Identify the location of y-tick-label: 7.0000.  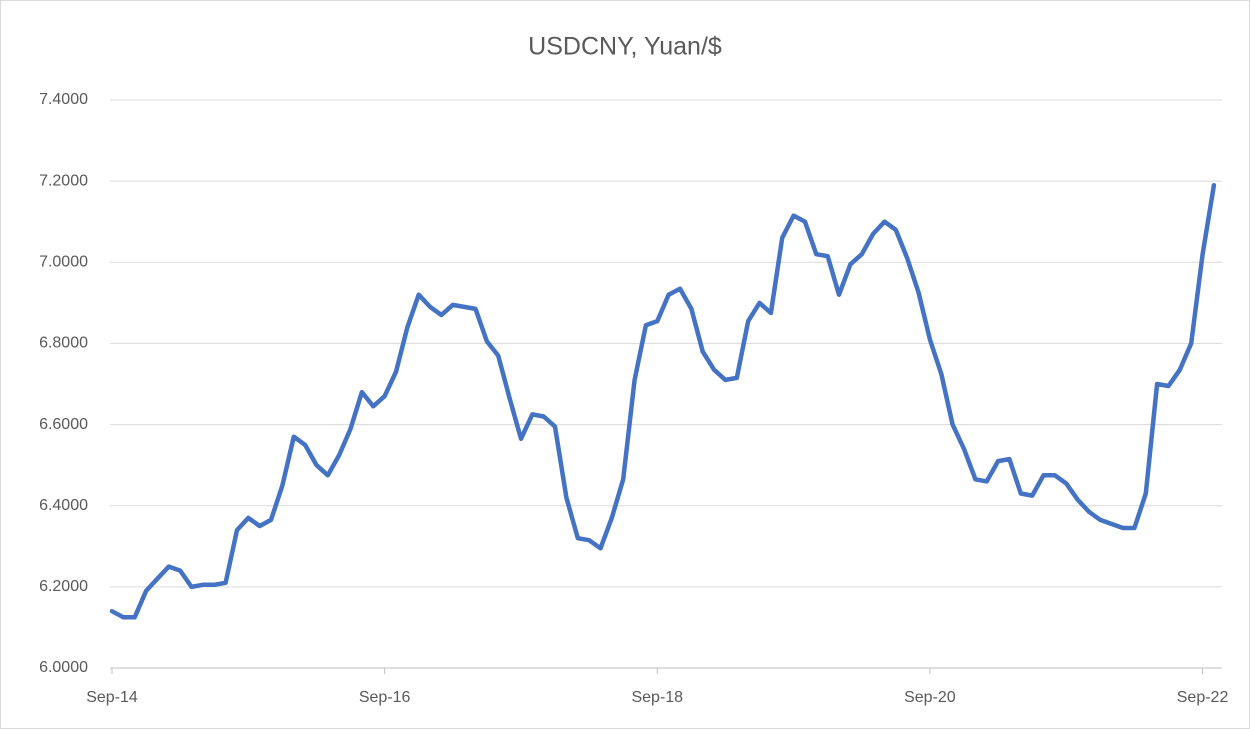
(63, 262).